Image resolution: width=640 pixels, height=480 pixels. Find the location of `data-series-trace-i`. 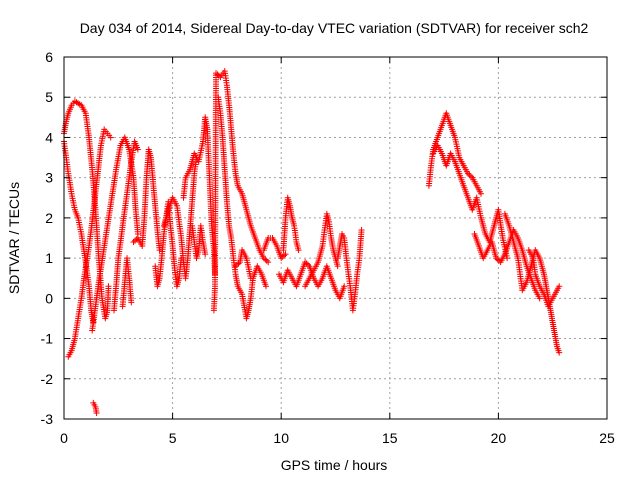

data-series-trace-i is located at coordinates (168, 244).